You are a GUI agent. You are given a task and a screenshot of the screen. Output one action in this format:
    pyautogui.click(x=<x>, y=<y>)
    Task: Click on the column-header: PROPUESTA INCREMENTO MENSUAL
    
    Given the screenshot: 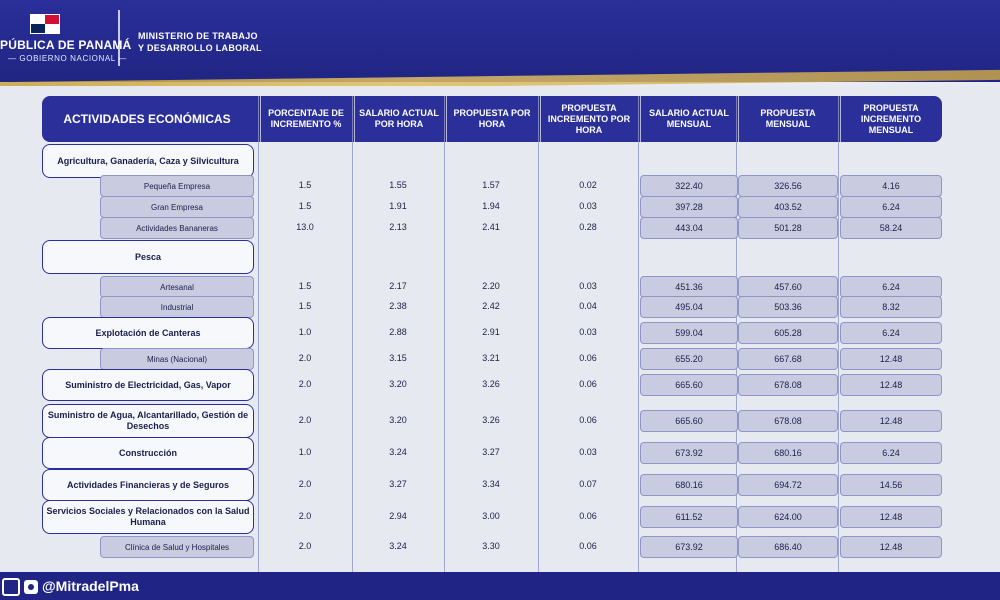 What is the action you would take?
    pyautogui.click(x=890, y=119)
    